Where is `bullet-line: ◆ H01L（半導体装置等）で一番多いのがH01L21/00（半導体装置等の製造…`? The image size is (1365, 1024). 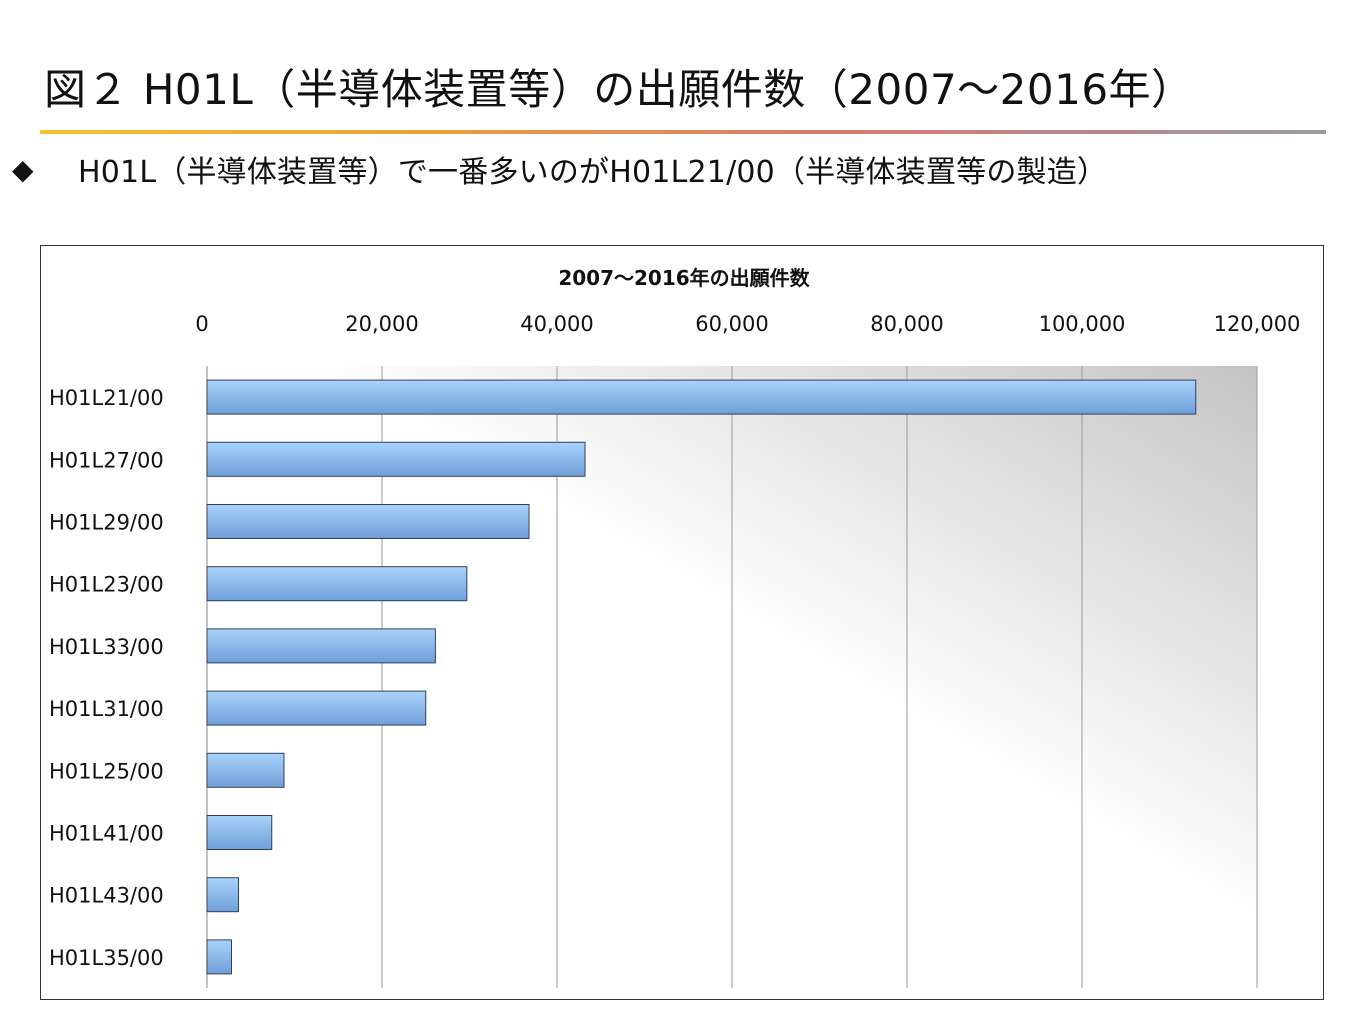
bullet-line: ◆ H01L（半導体装置等）で一番多いのがH01L21/00（半導体装置等の製造… is located at coordinates (559, 169).